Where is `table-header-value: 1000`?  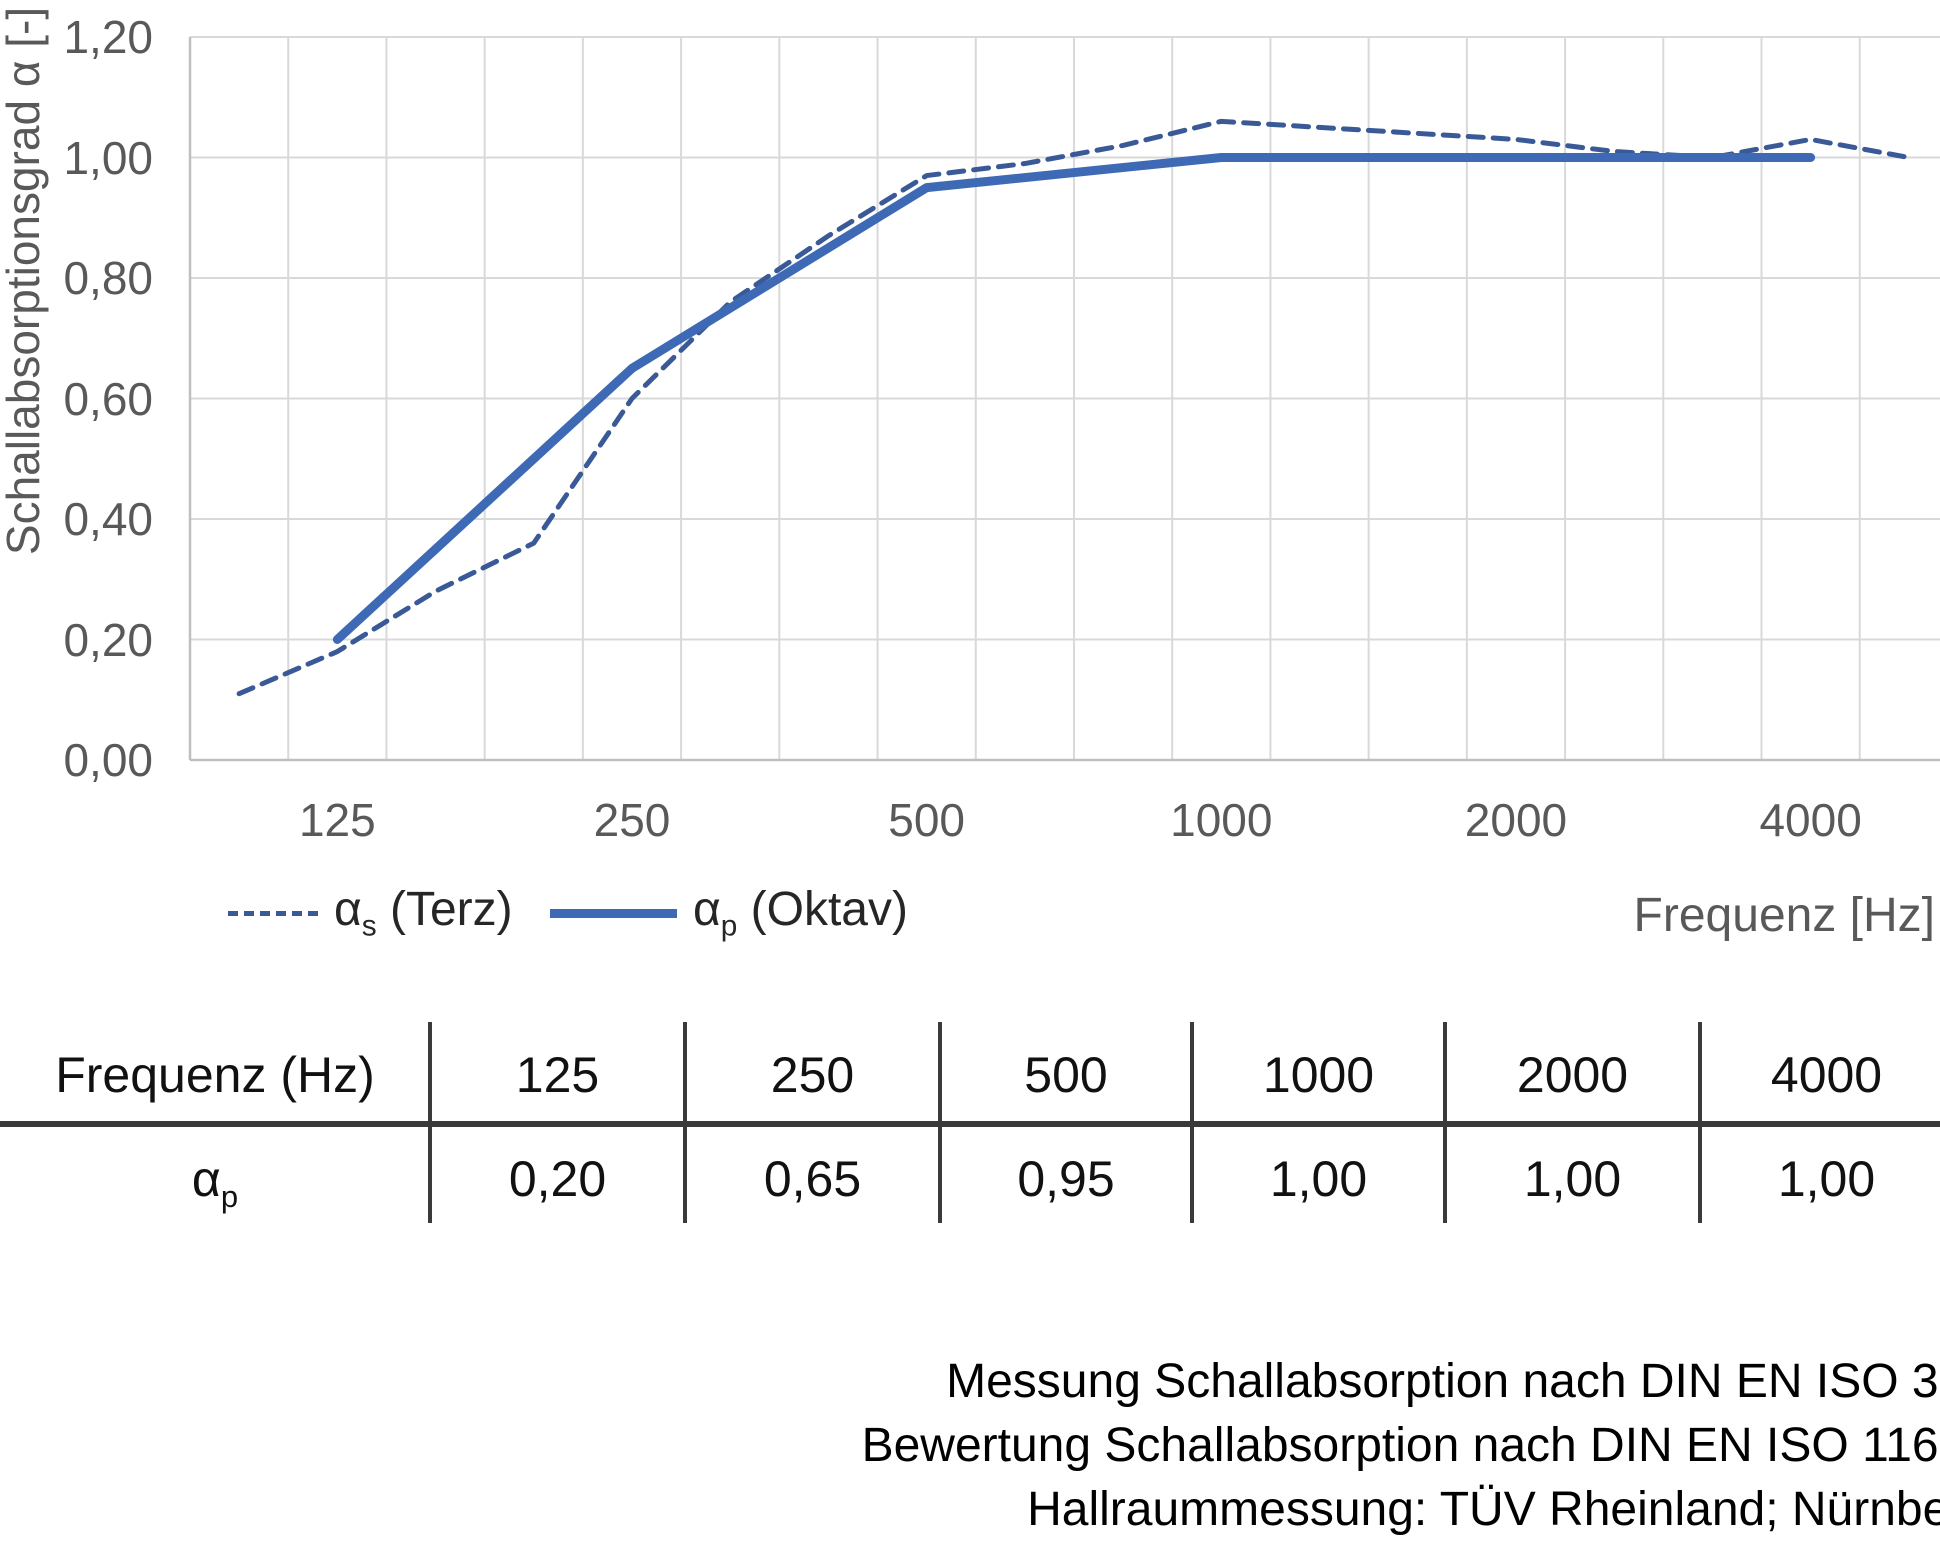
table-header-value: 1000 is located at coordinates (1318, 1075).